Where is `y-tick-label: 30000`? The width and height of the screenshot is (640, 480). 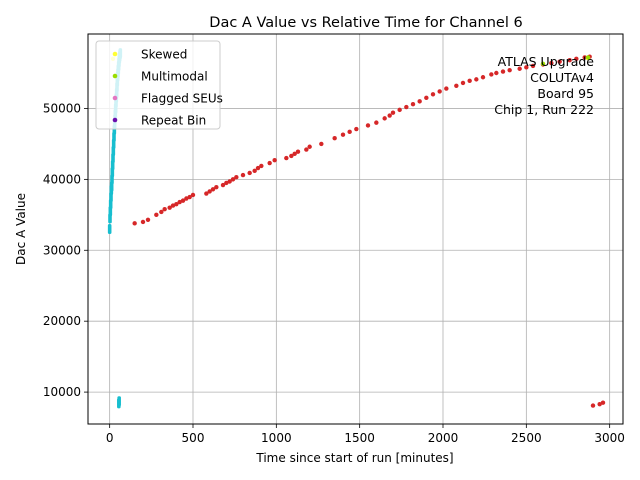
y-tick-label: 30000 is located at coordinates (62, 250).